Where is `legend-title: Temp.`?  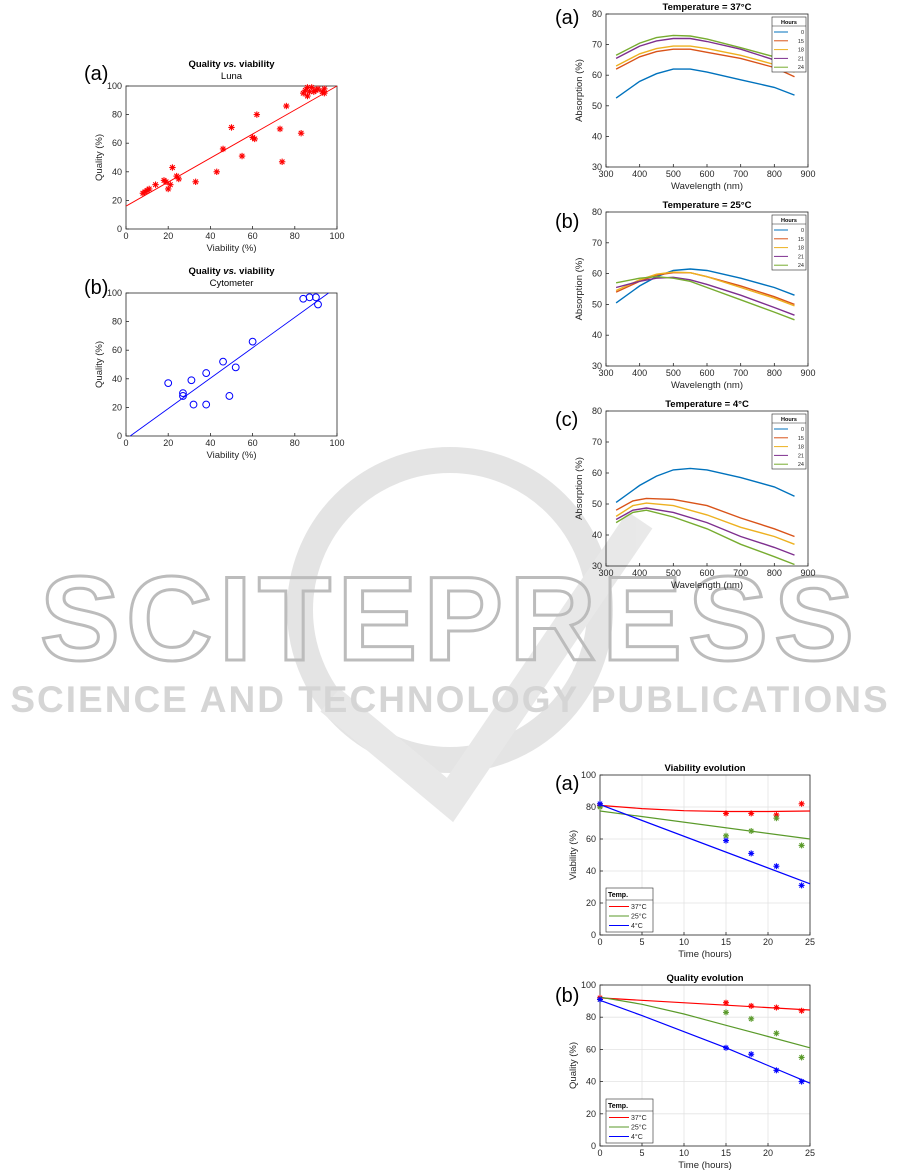
legend-title: Temp. is located at coordinates (618, 1106).